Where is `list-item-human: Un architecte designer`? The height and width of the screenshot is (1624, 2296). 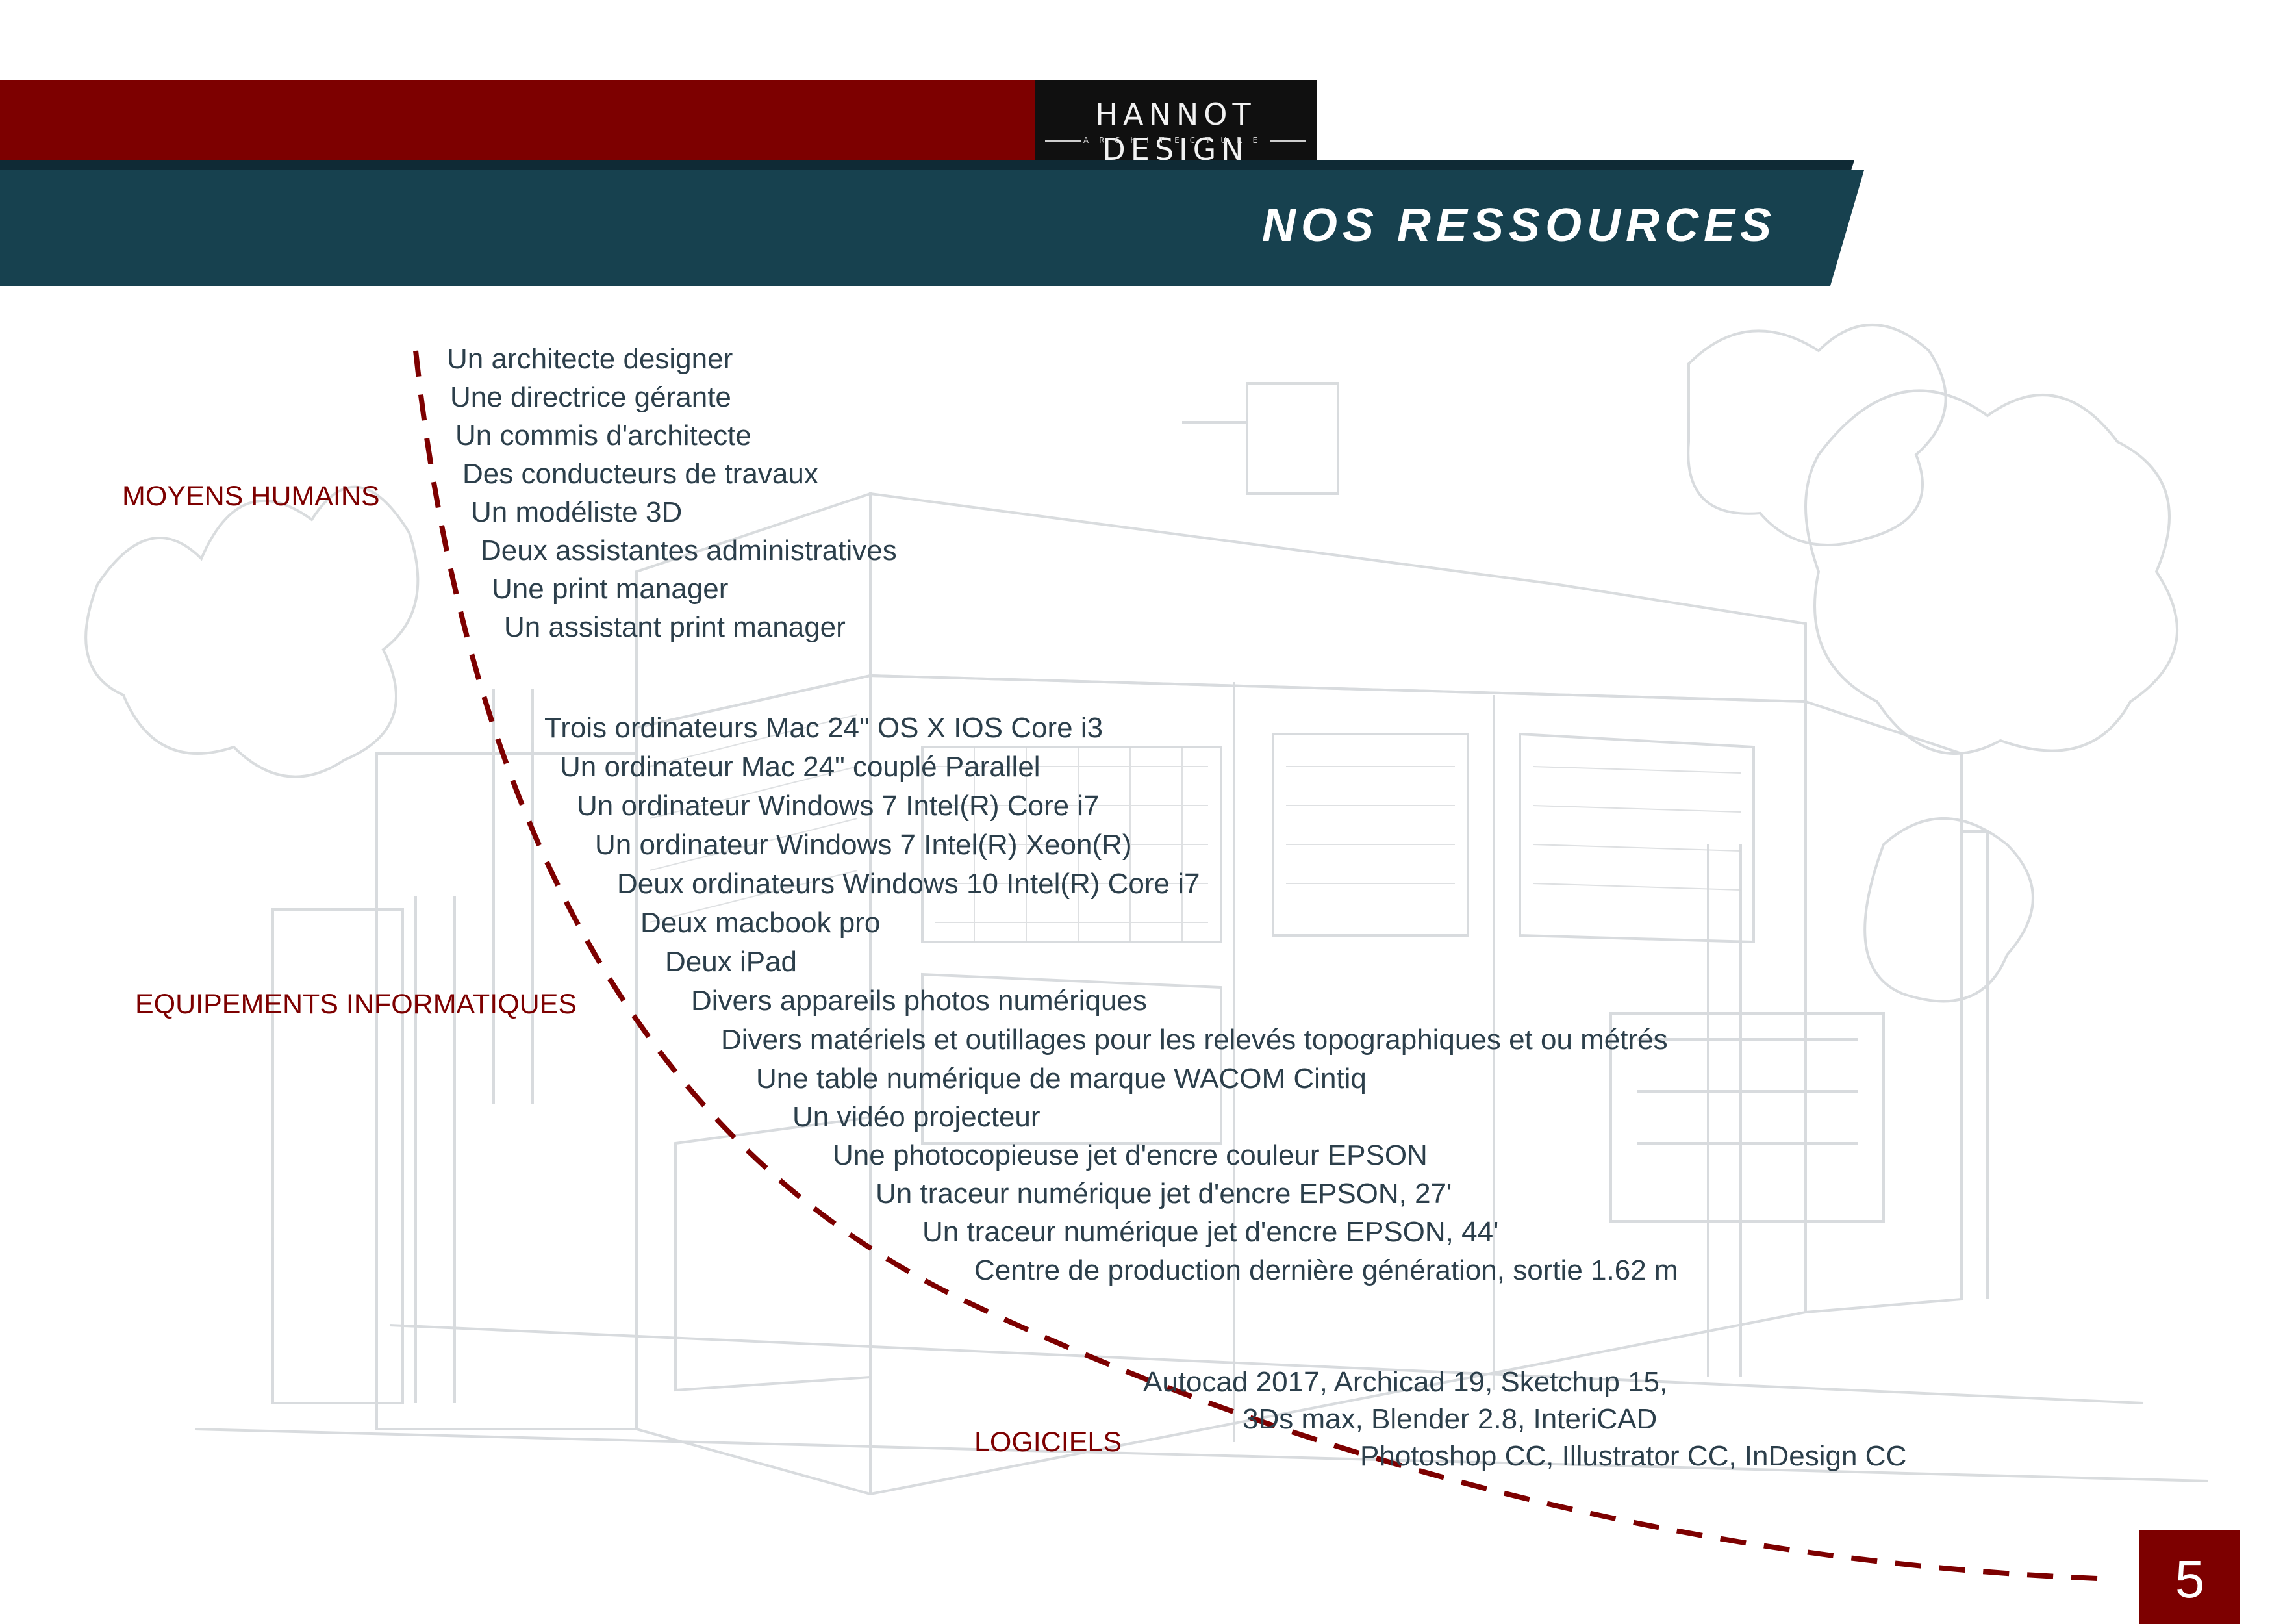 list-item-human: Un architecte designer is located at coordinates (590, 359).